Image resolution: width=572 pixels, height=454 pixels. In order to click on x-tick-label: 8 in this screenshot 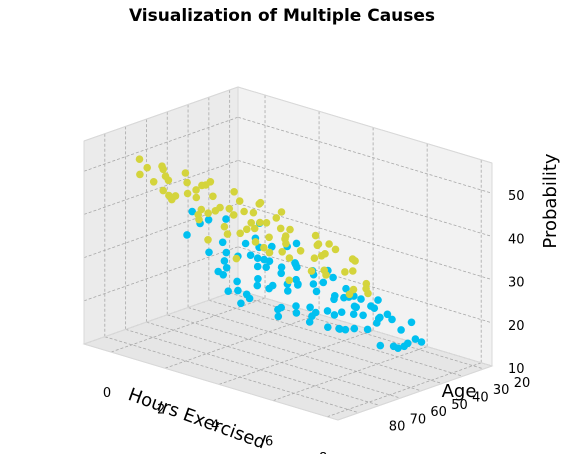, I will do `click(323, 452)`.